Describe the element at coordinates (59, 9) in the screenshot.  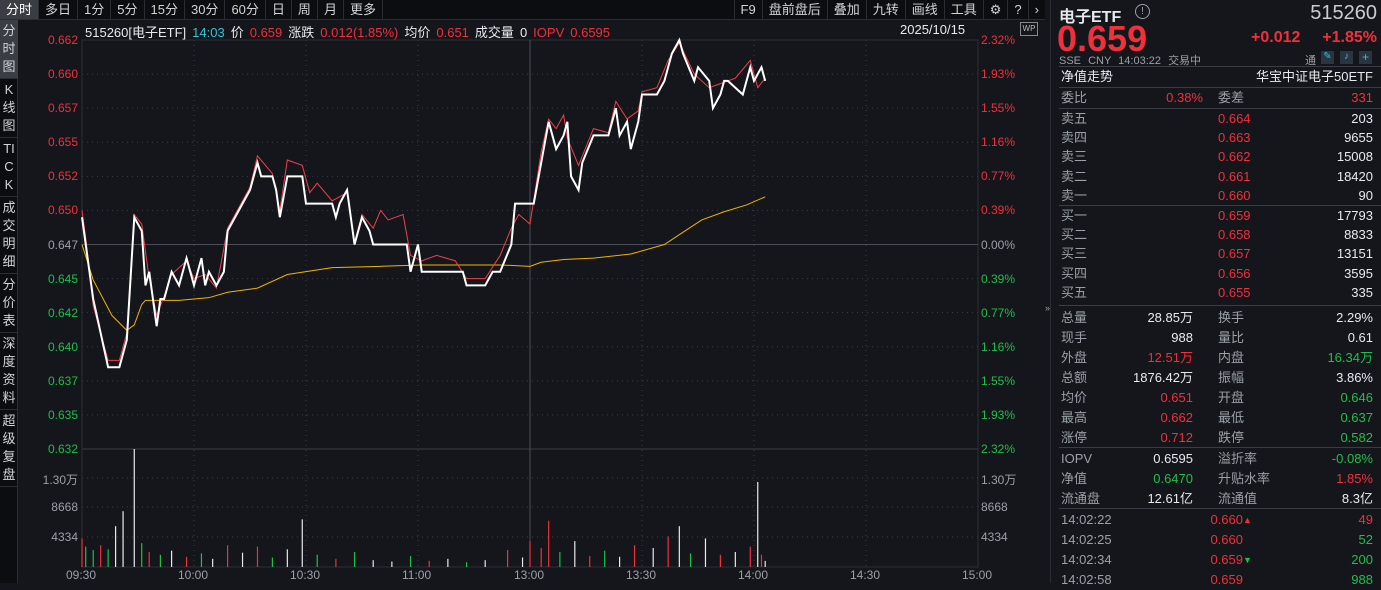
I see `tab-1: 多日` at that location.